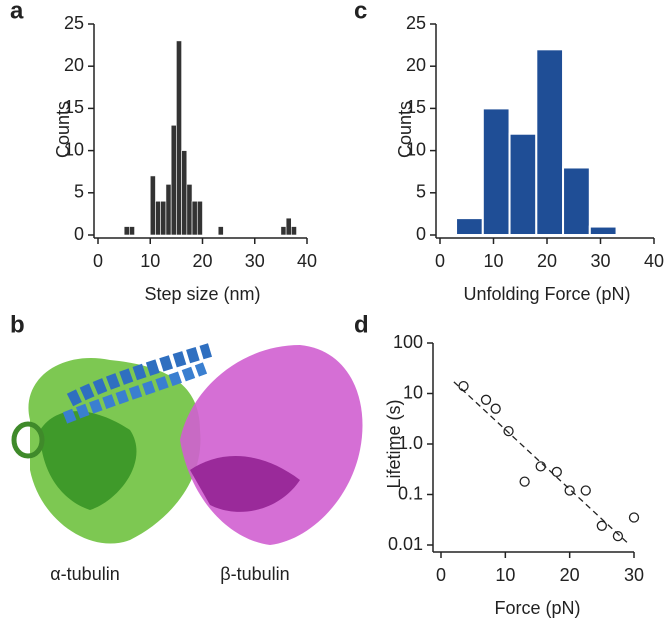 This screenshot has height=623, width=667. Describe the element at coordinates (410, 493) in the screenshot. I see `y-tick-label: 0.1` at that location.